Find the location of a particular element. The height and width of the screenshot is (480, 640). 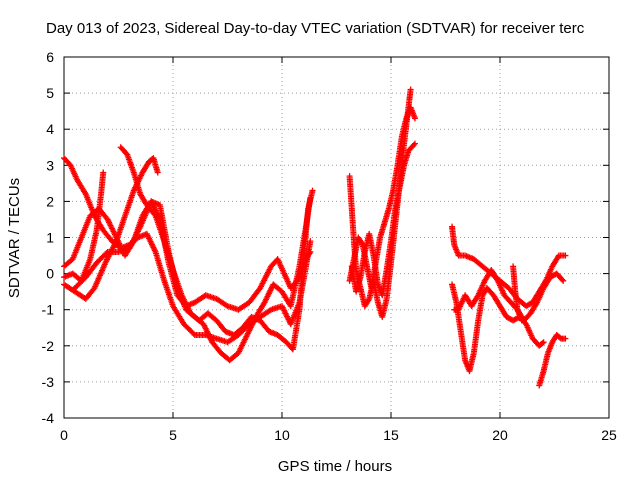

y-tick-label: -2 is located at coordinates (48, 346).